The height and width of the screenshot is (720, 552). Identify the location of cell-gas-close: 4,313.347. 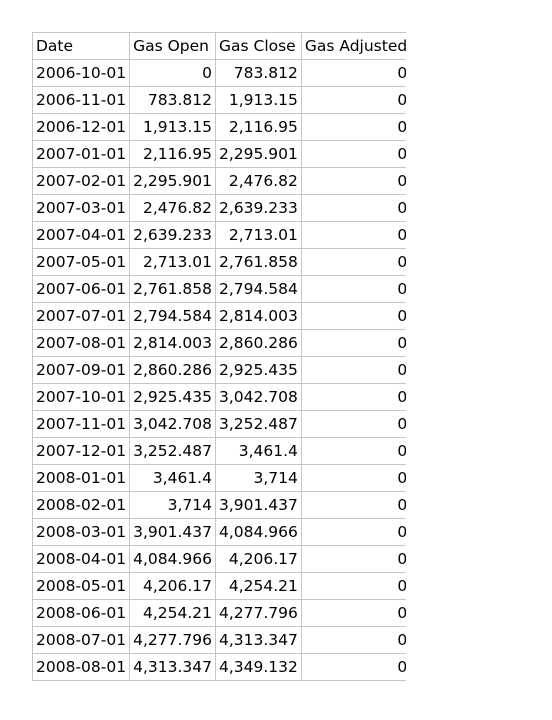
(258, 640).